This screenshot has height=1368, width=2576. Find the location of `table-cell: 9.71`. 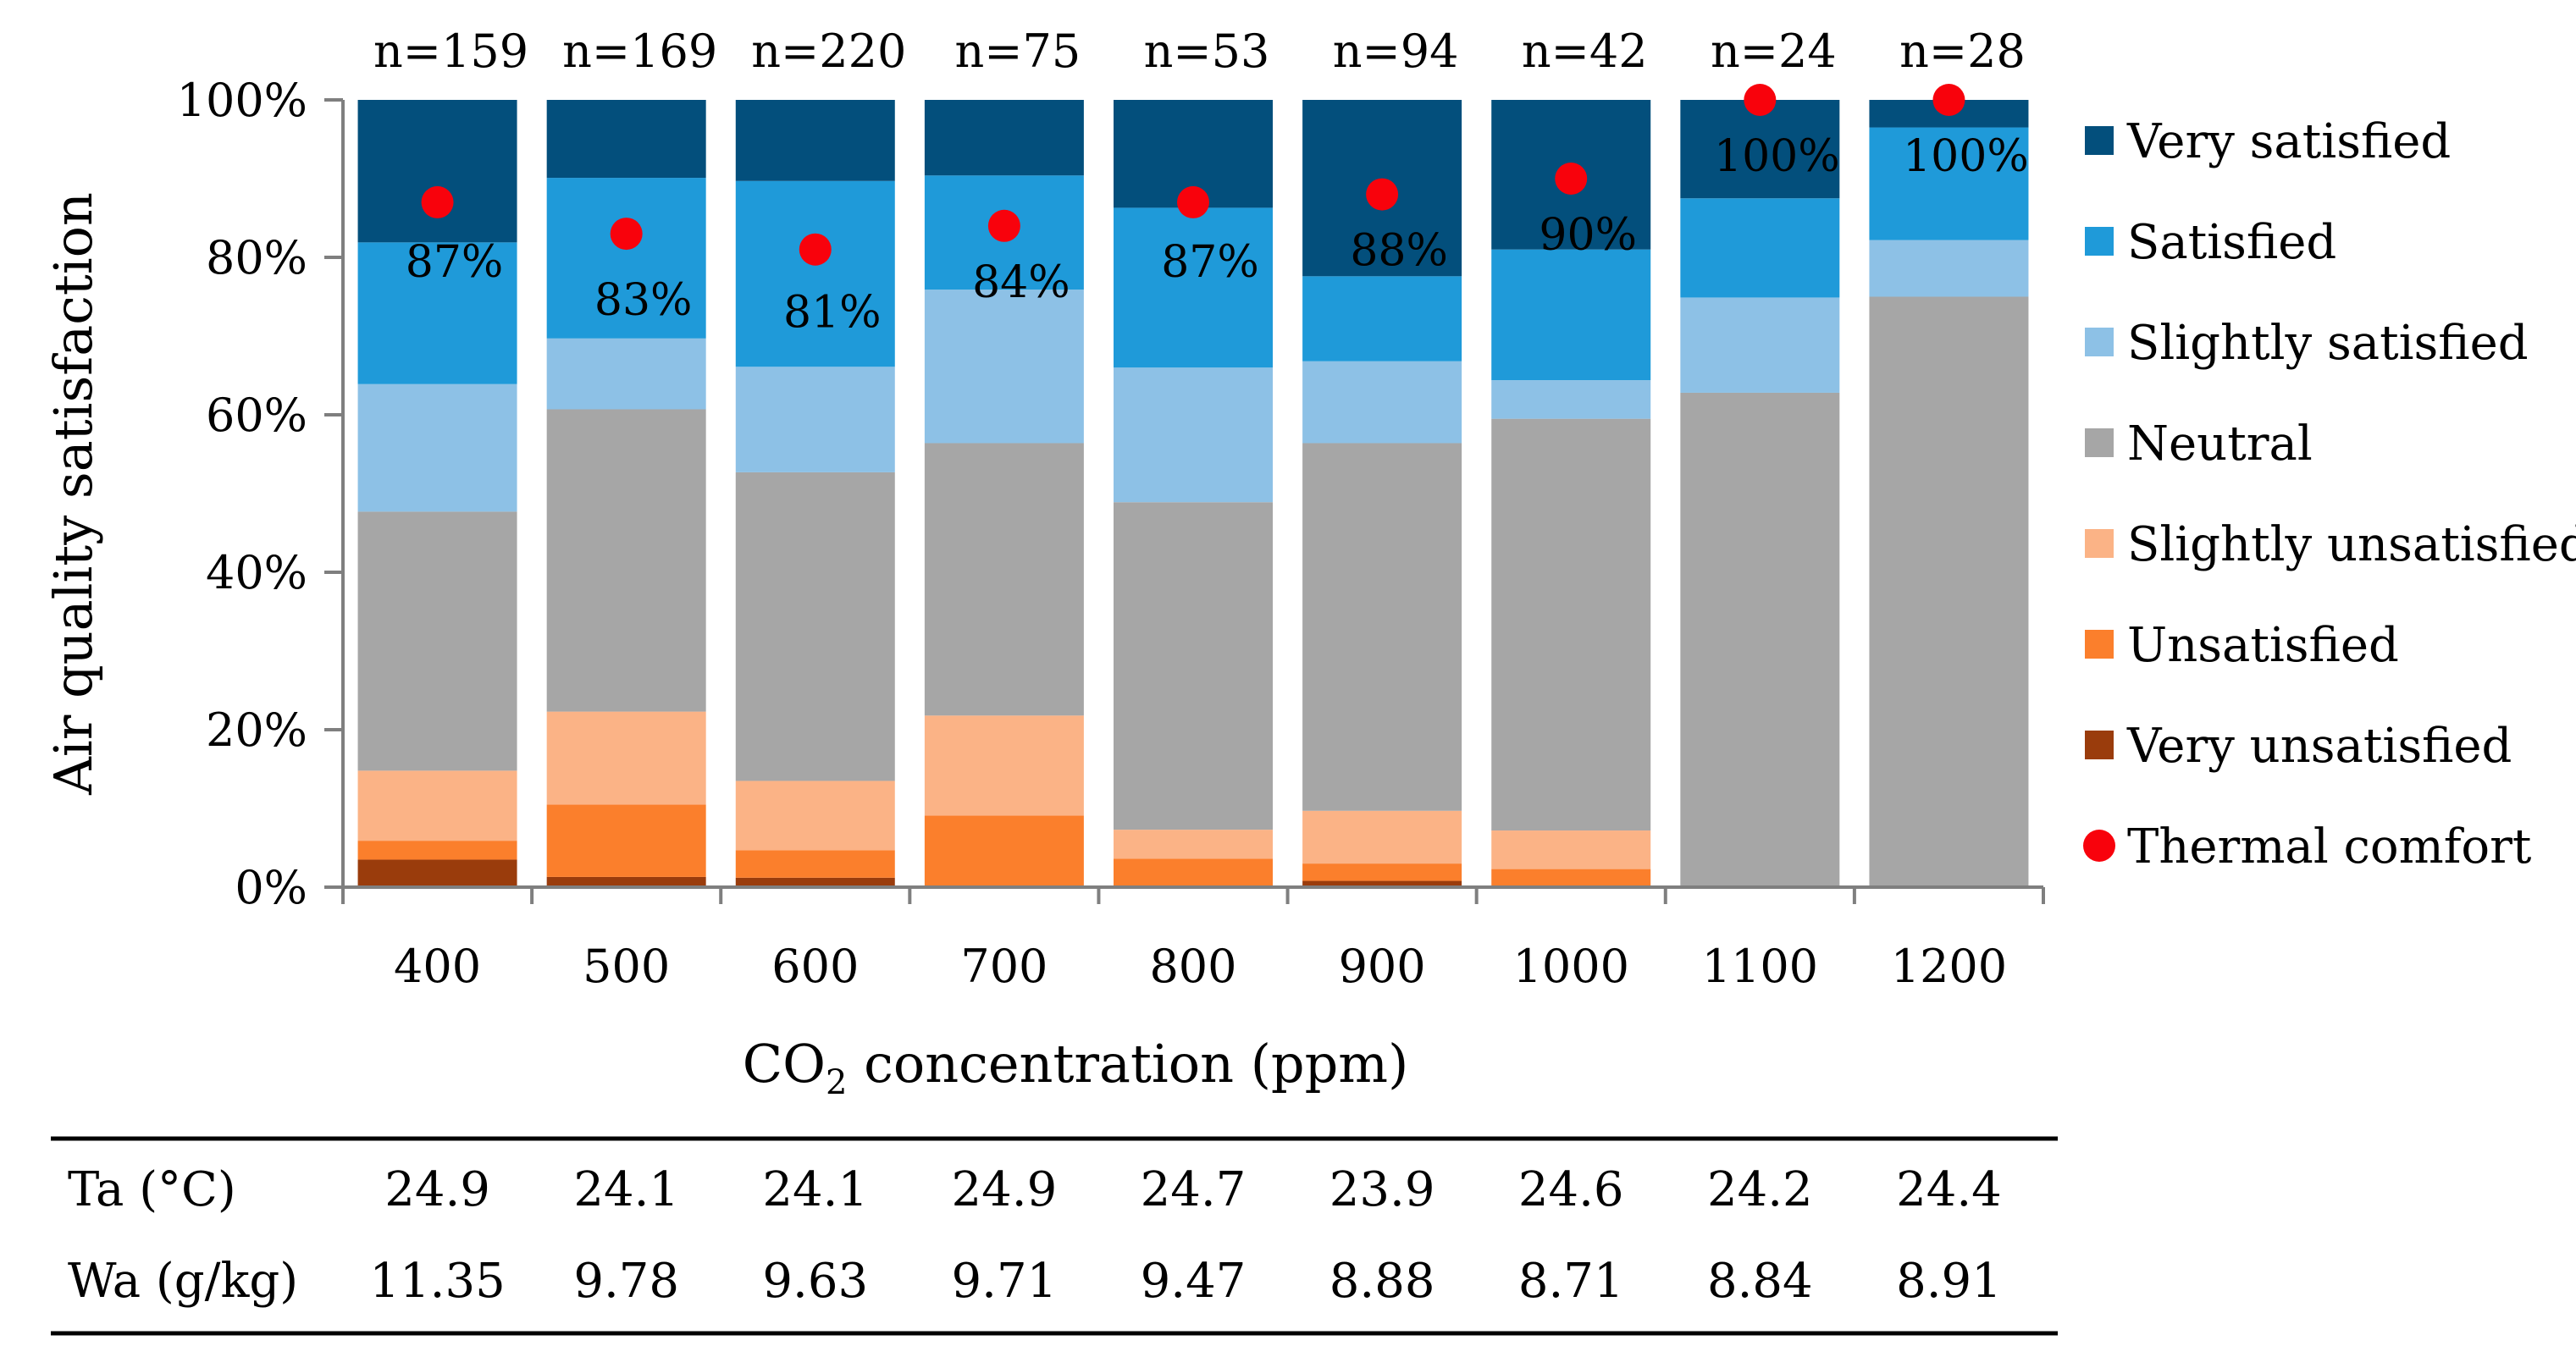

table-cell: 9.71 is located at coordinates (1005, 1281).